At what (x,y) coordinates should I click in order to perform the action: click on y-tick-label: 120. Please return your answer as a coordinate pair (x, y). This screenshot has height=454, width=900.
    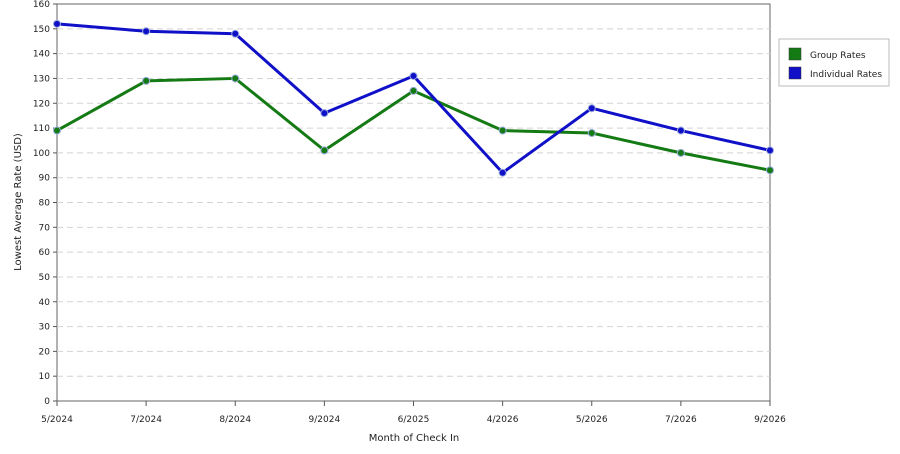
    Looking at the image, I should click on (41, 104).